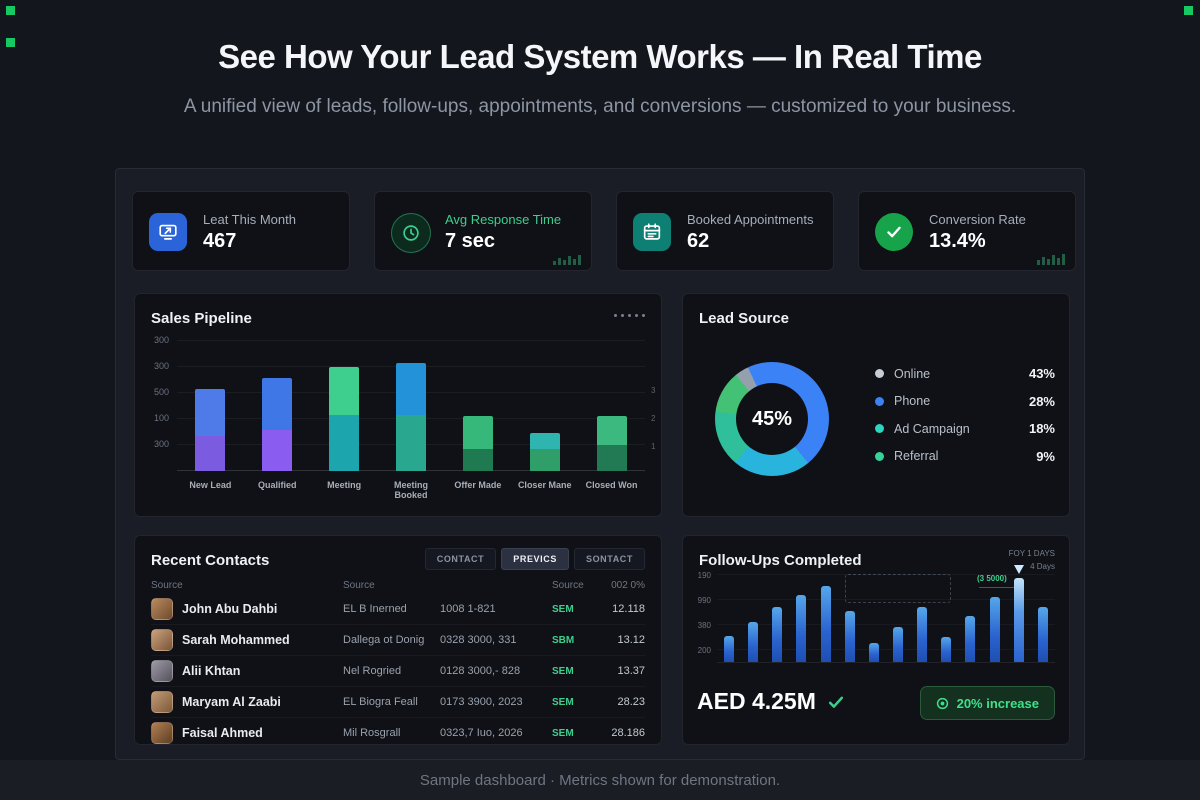  I want to click on pipeline-chart: 3 2 1, so click(416, 406).